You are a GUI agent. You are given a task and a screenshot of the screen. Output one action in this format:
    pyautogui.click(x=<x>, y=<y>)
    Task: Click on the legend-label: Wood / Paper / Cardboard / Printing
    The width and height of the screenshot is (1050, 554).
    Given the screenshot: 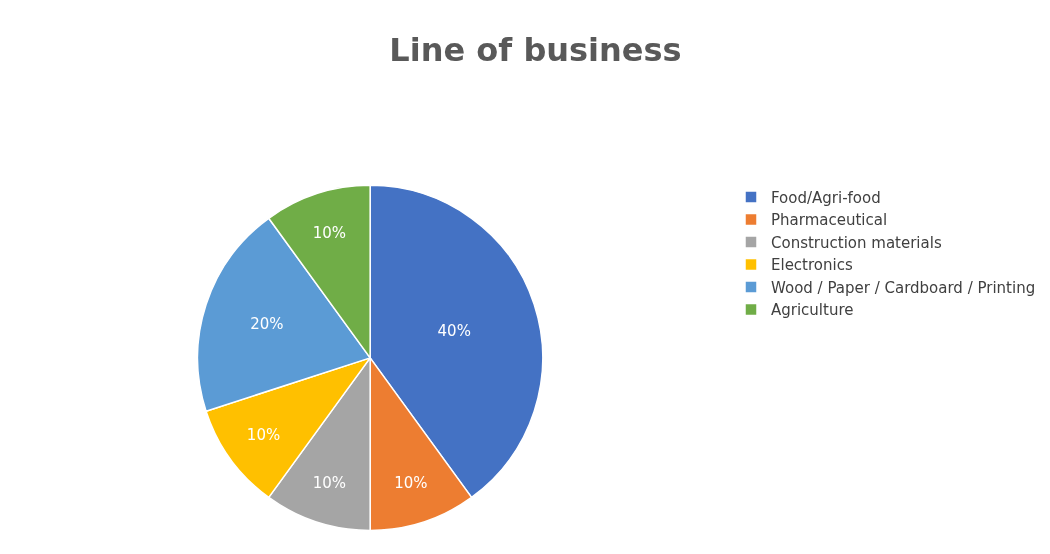 What is the action you would take?
    pyautogui.click(x=903, y=287)
    